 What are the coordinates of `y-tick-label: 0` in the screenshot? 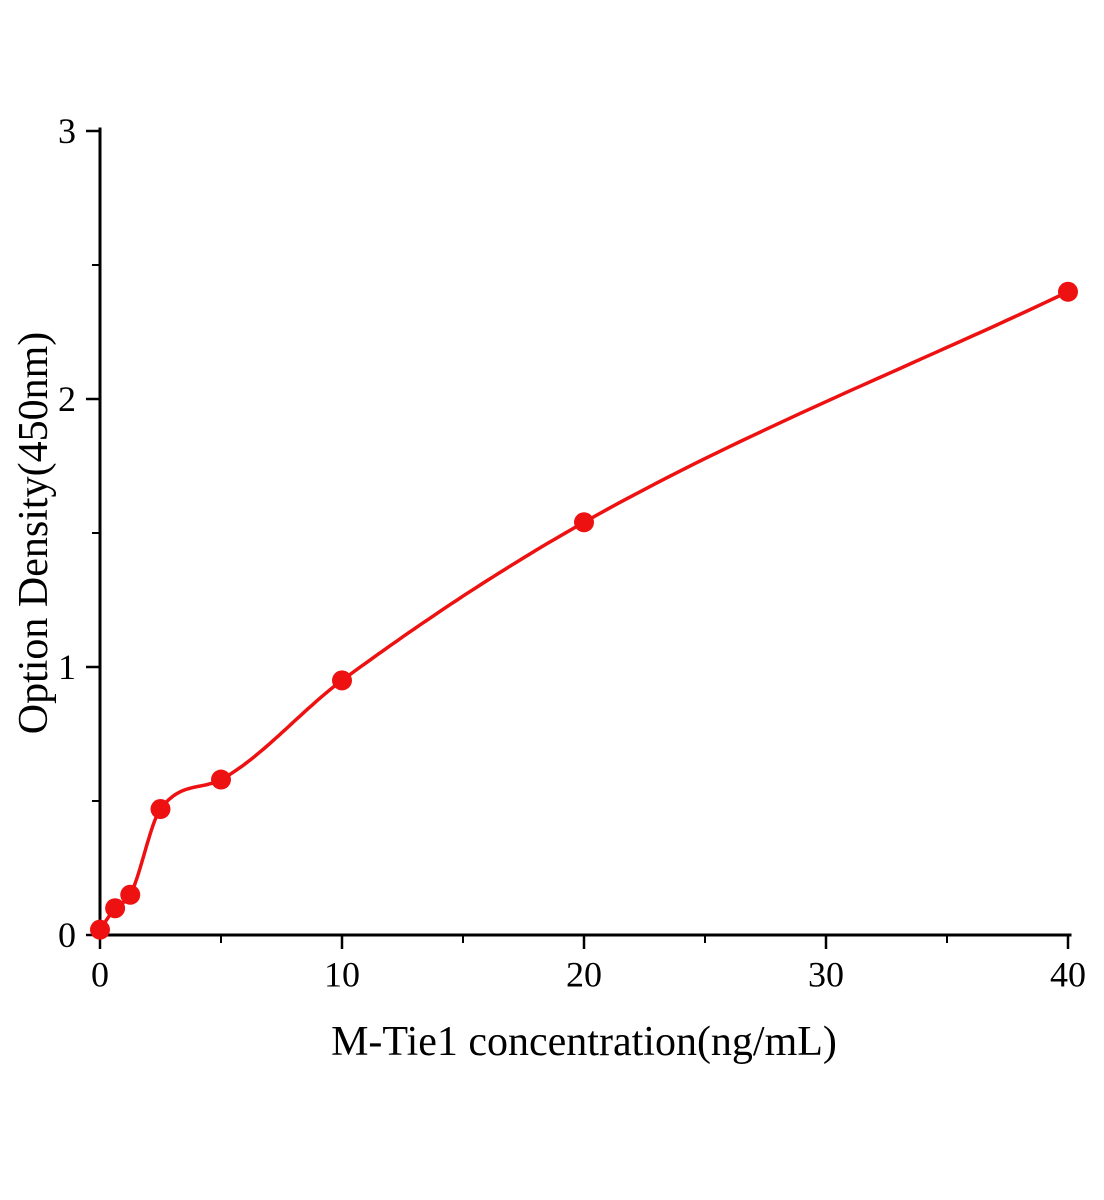 It's located at (67, 935).